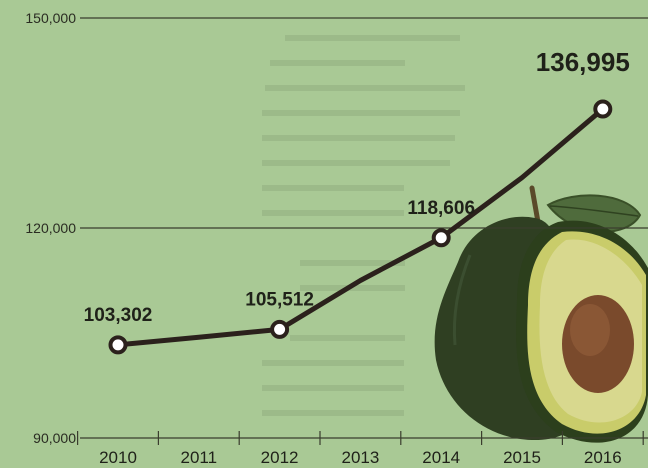 The height and width of the screenshot is (468, 648). What do you see at coordinates (118, 315) in the screenshot?
I see `data-label: 103,302` at bounding box center [118, 315].